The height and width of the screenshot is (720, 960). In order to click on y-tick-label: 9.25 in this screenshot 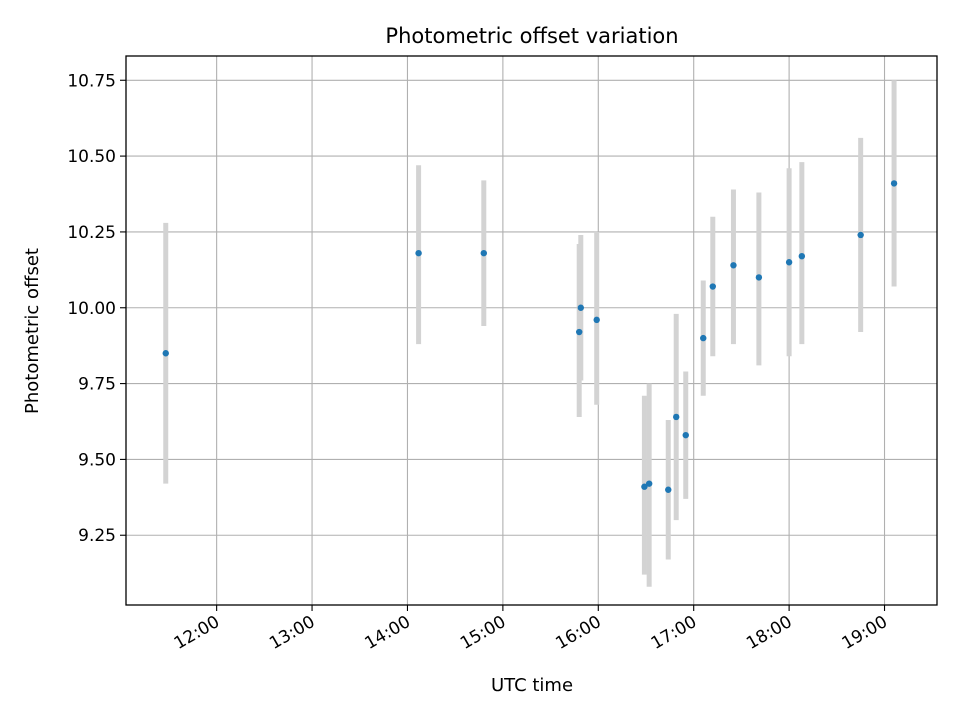, I will do `click(97, 536)`.